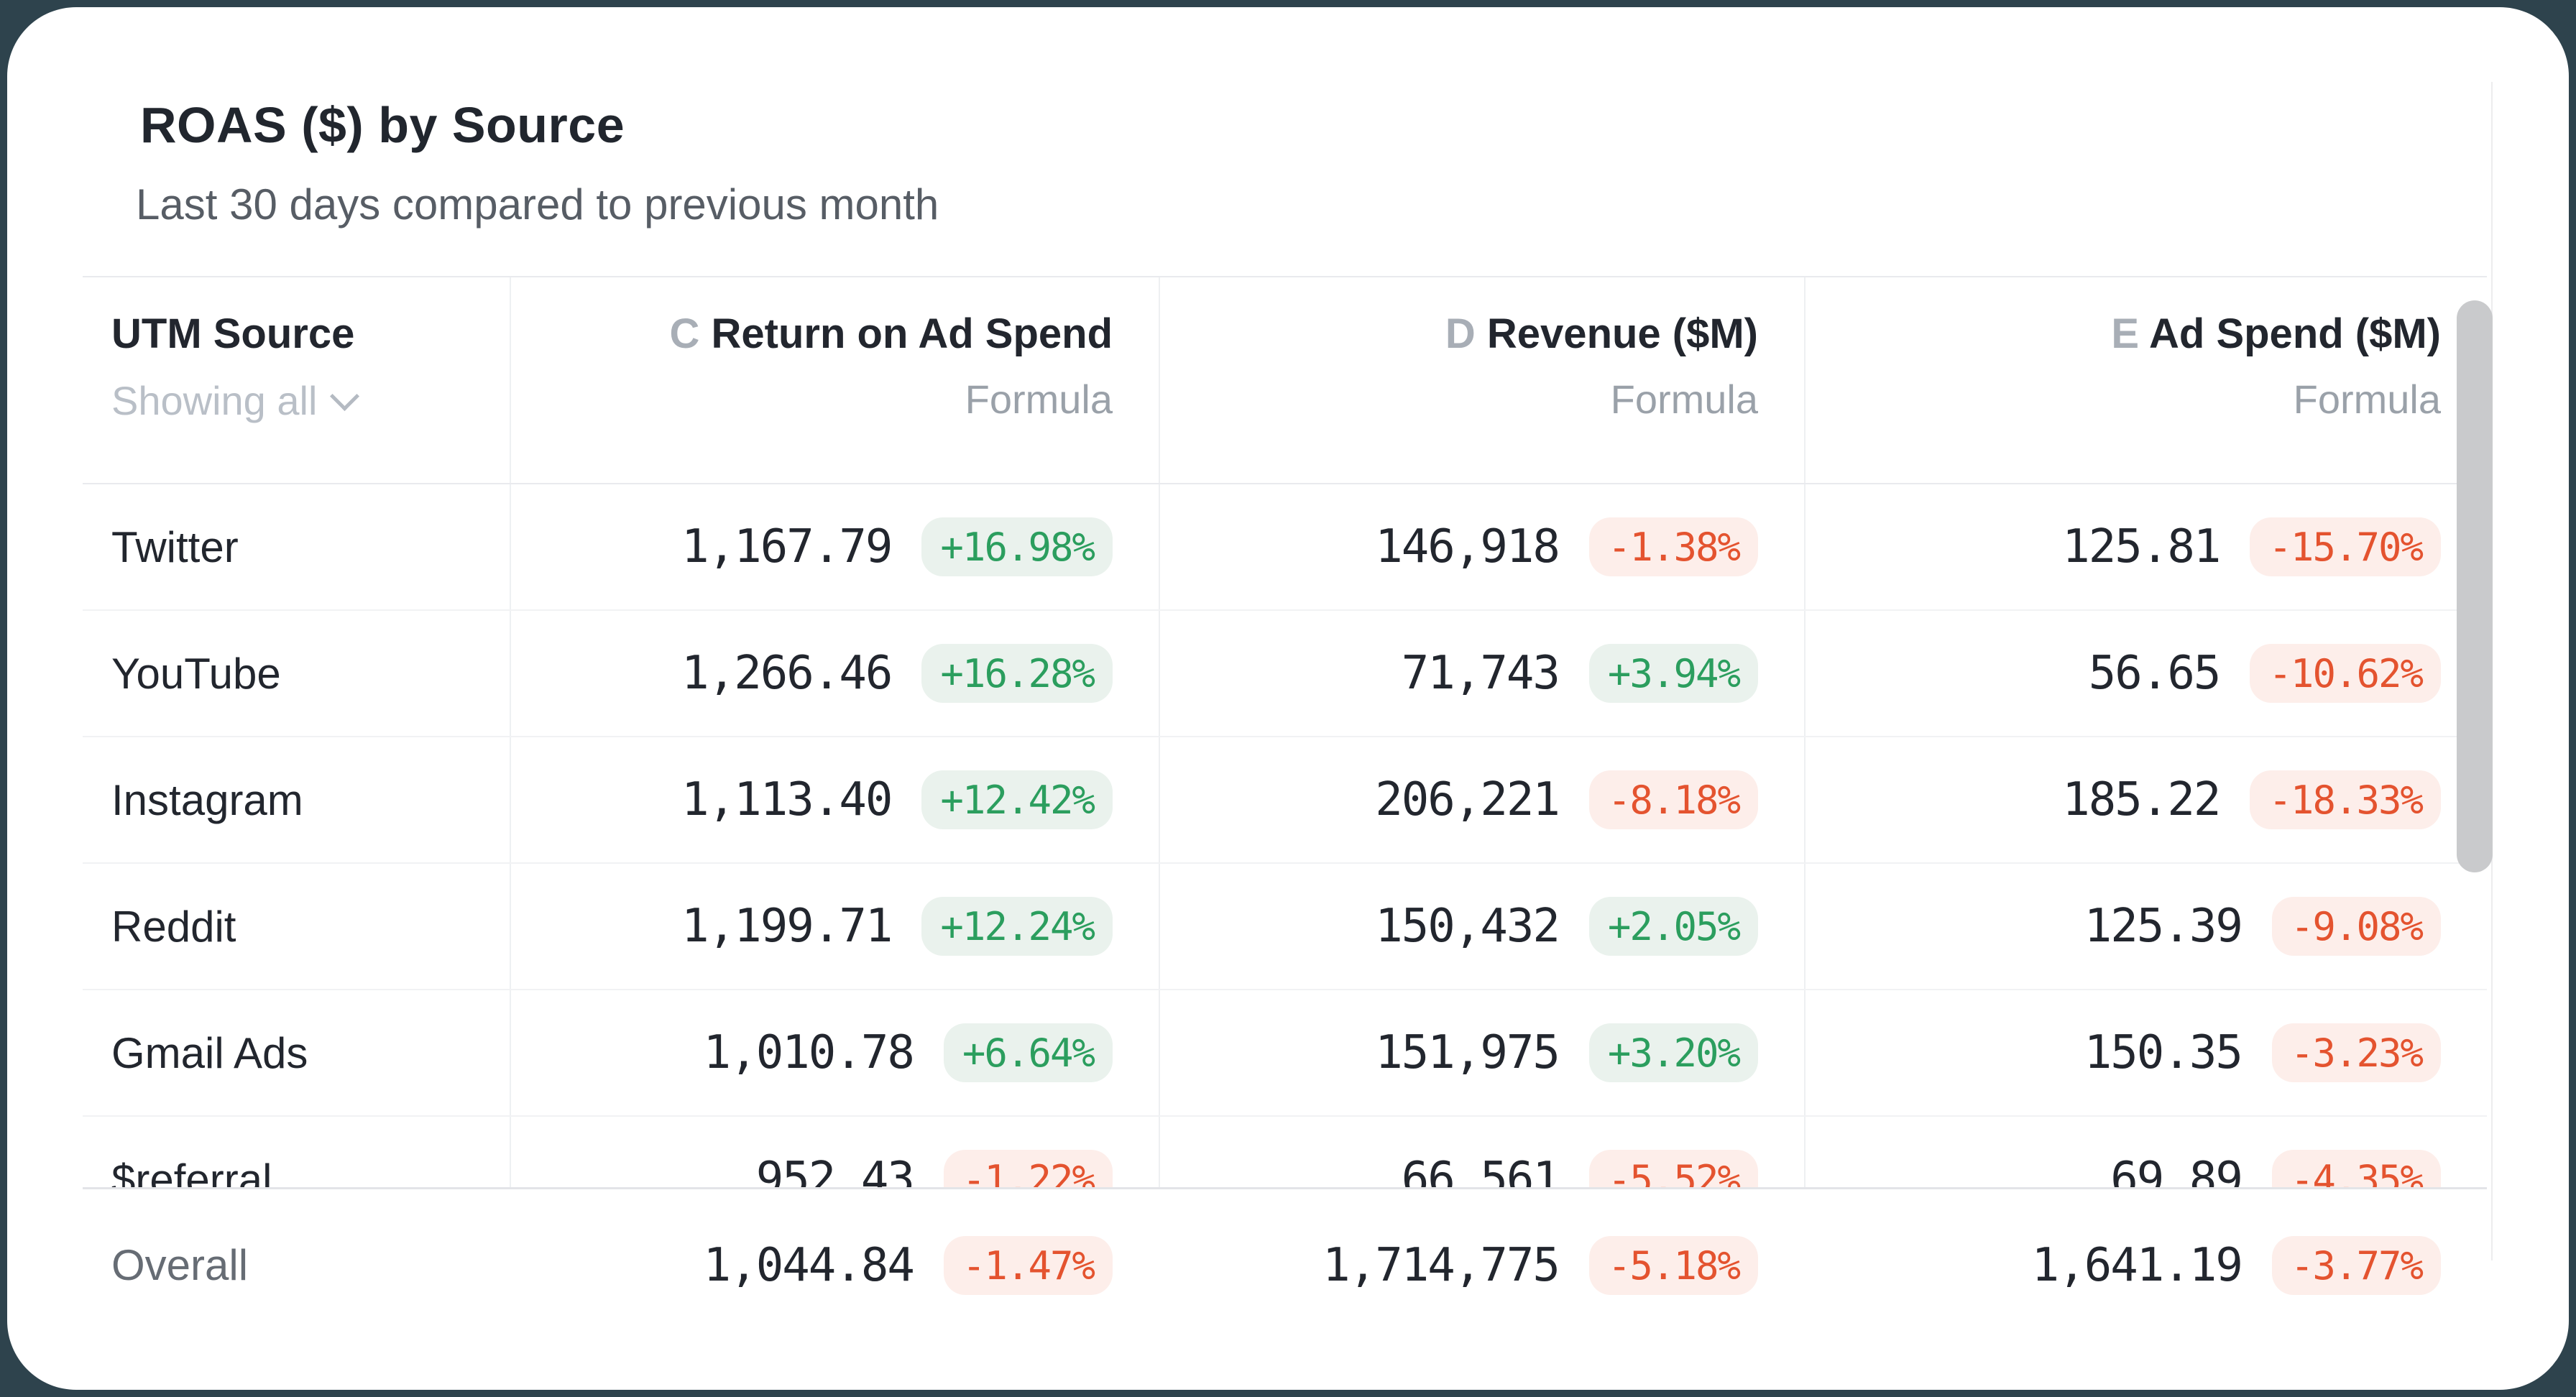 The height and width of the screenshot is (1397, 2576). I want to click on column-header-return-on-ad-spend: C Return on Ad Spend Formula, so click(834, 380).